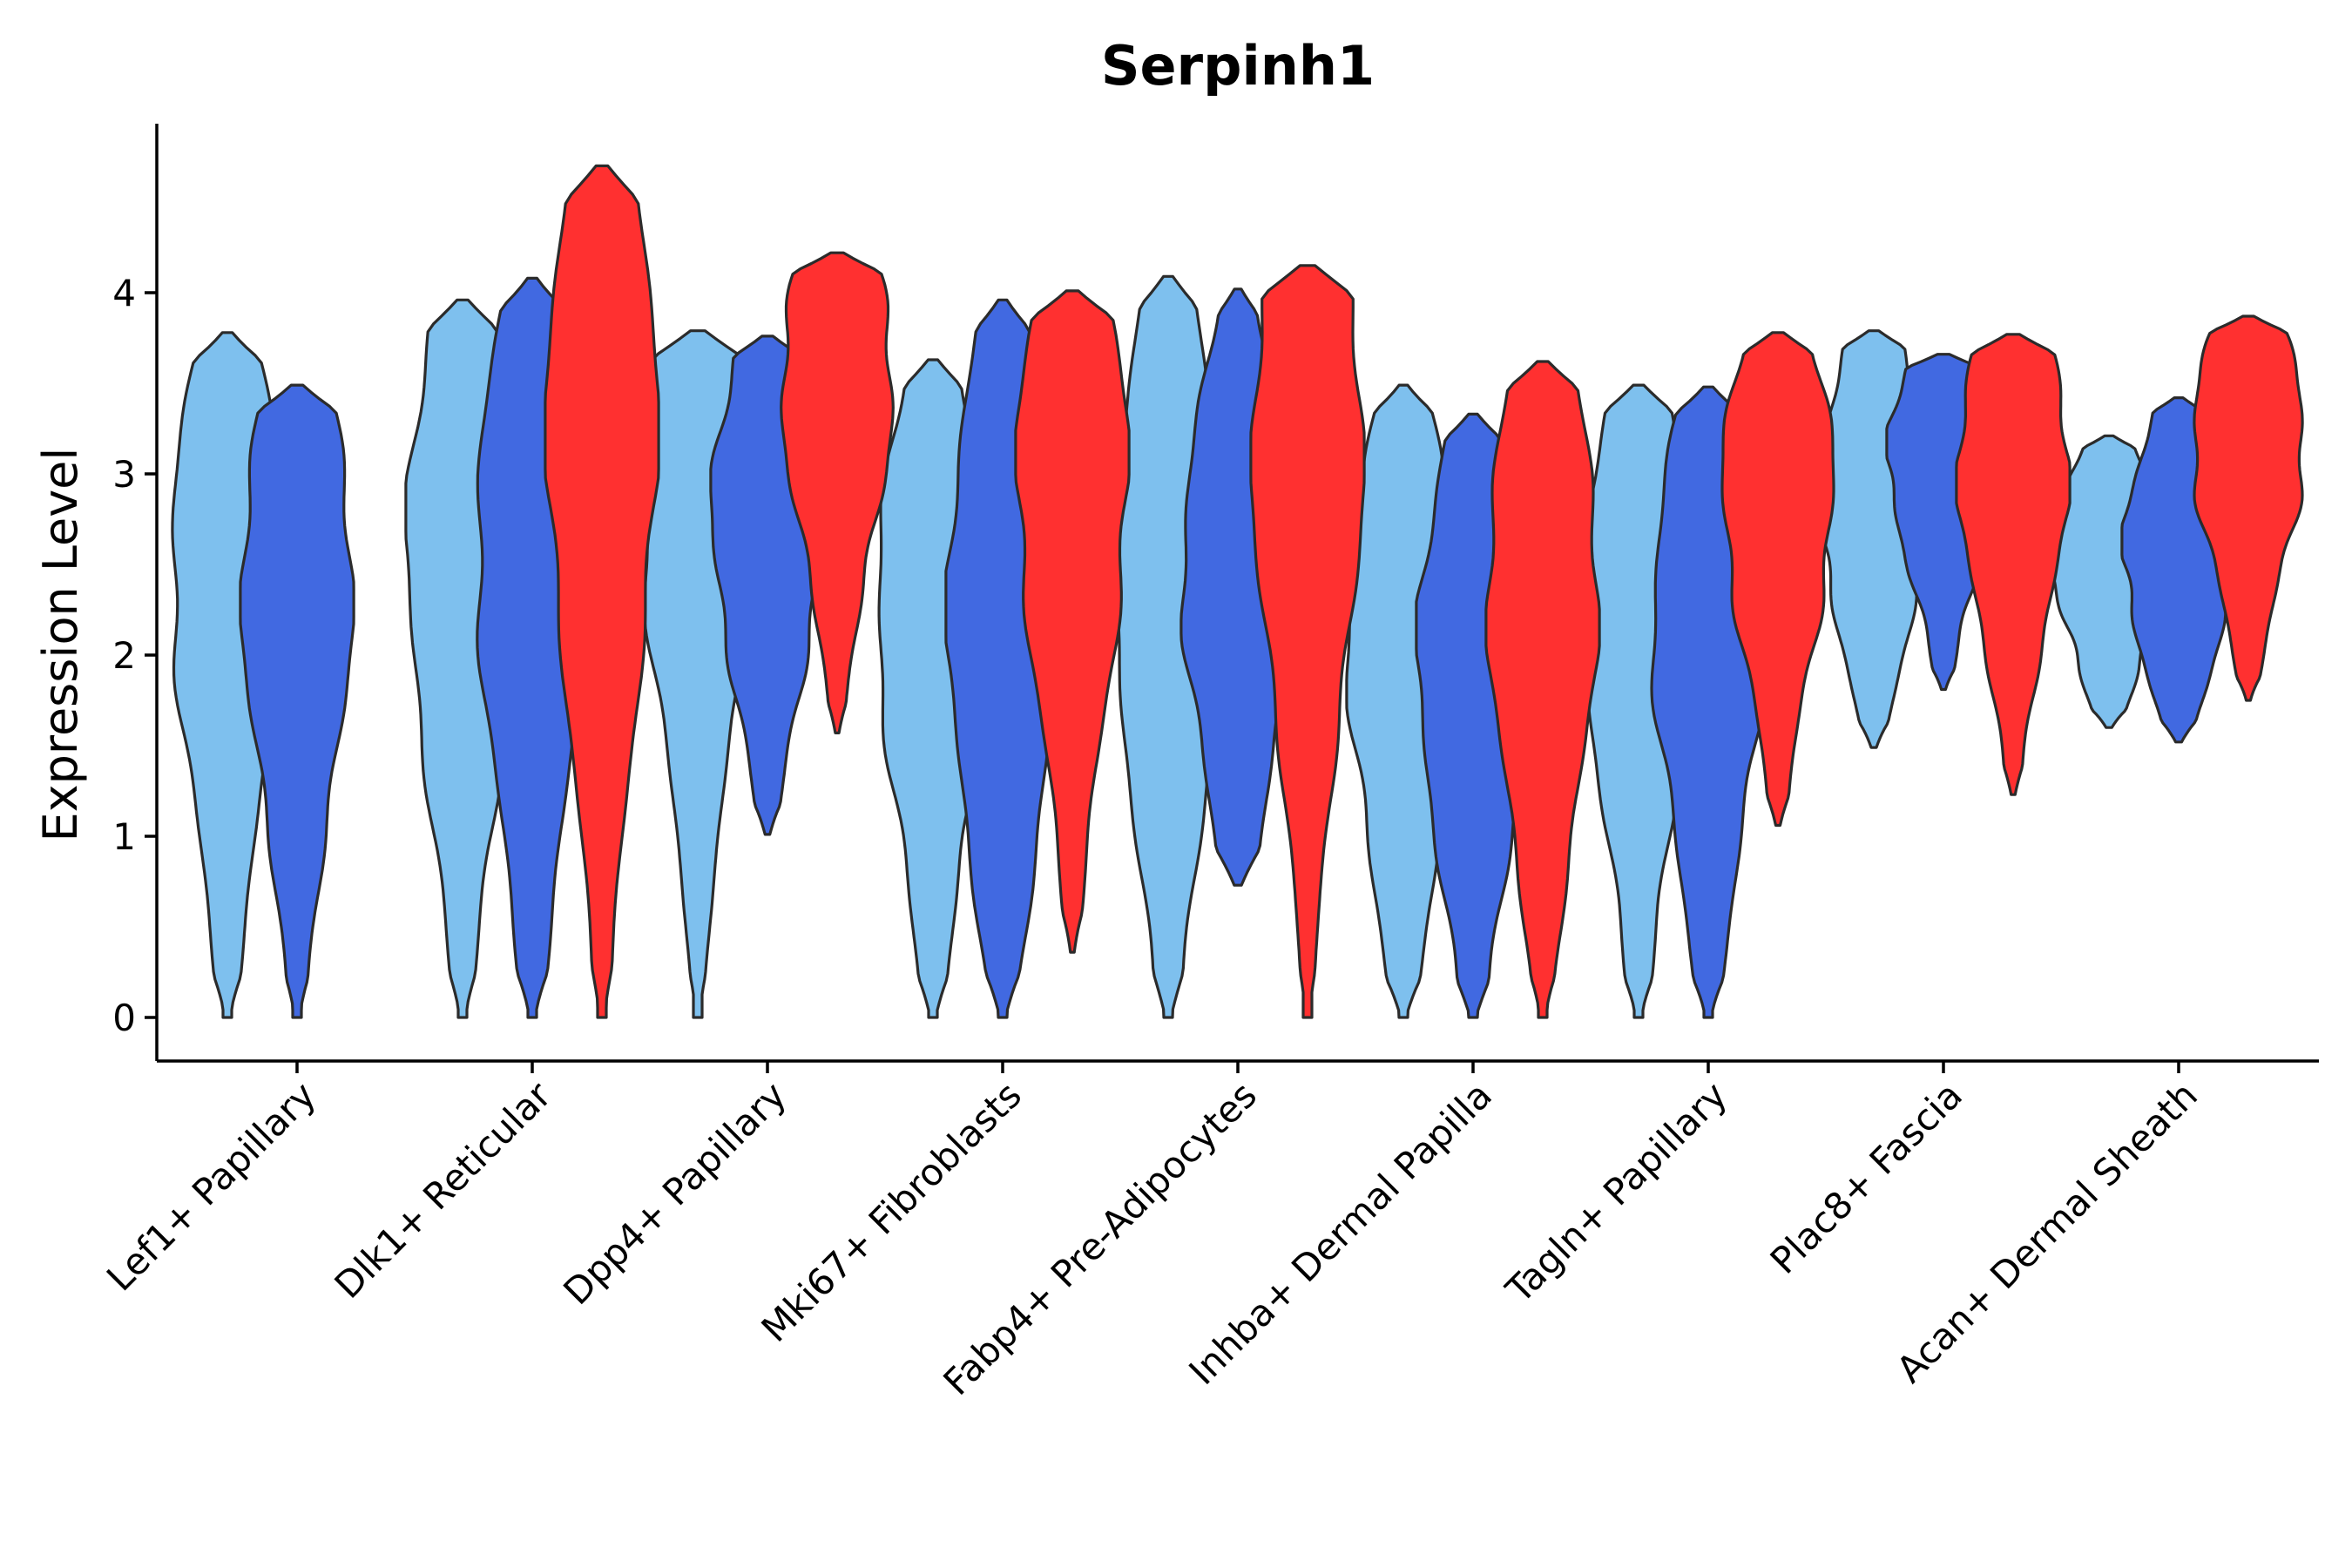 The image size is (2352, 1568). What do you see at coordinates (1866, 1177) in the screenshot?
I see `x-tick-label: Plac8+ Fascia` at bounding box center [1866, 1177].